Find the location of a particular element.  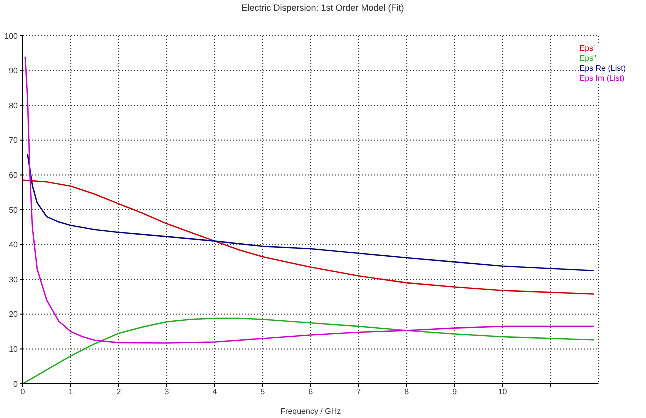

y-tick-label: 90 is located at coordinates (14, 71).